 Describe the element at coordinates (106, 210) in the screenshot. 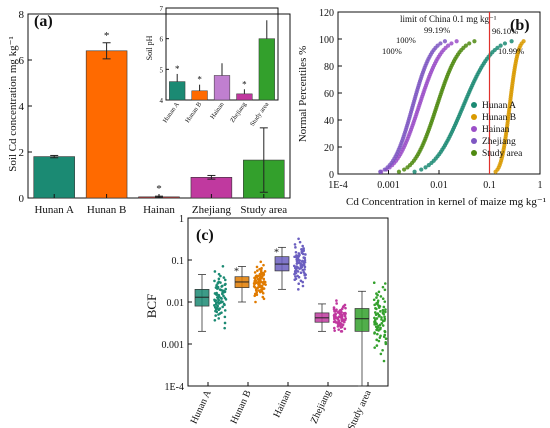

I see `panel-a-x-tick-label: Hunan B` at that location.